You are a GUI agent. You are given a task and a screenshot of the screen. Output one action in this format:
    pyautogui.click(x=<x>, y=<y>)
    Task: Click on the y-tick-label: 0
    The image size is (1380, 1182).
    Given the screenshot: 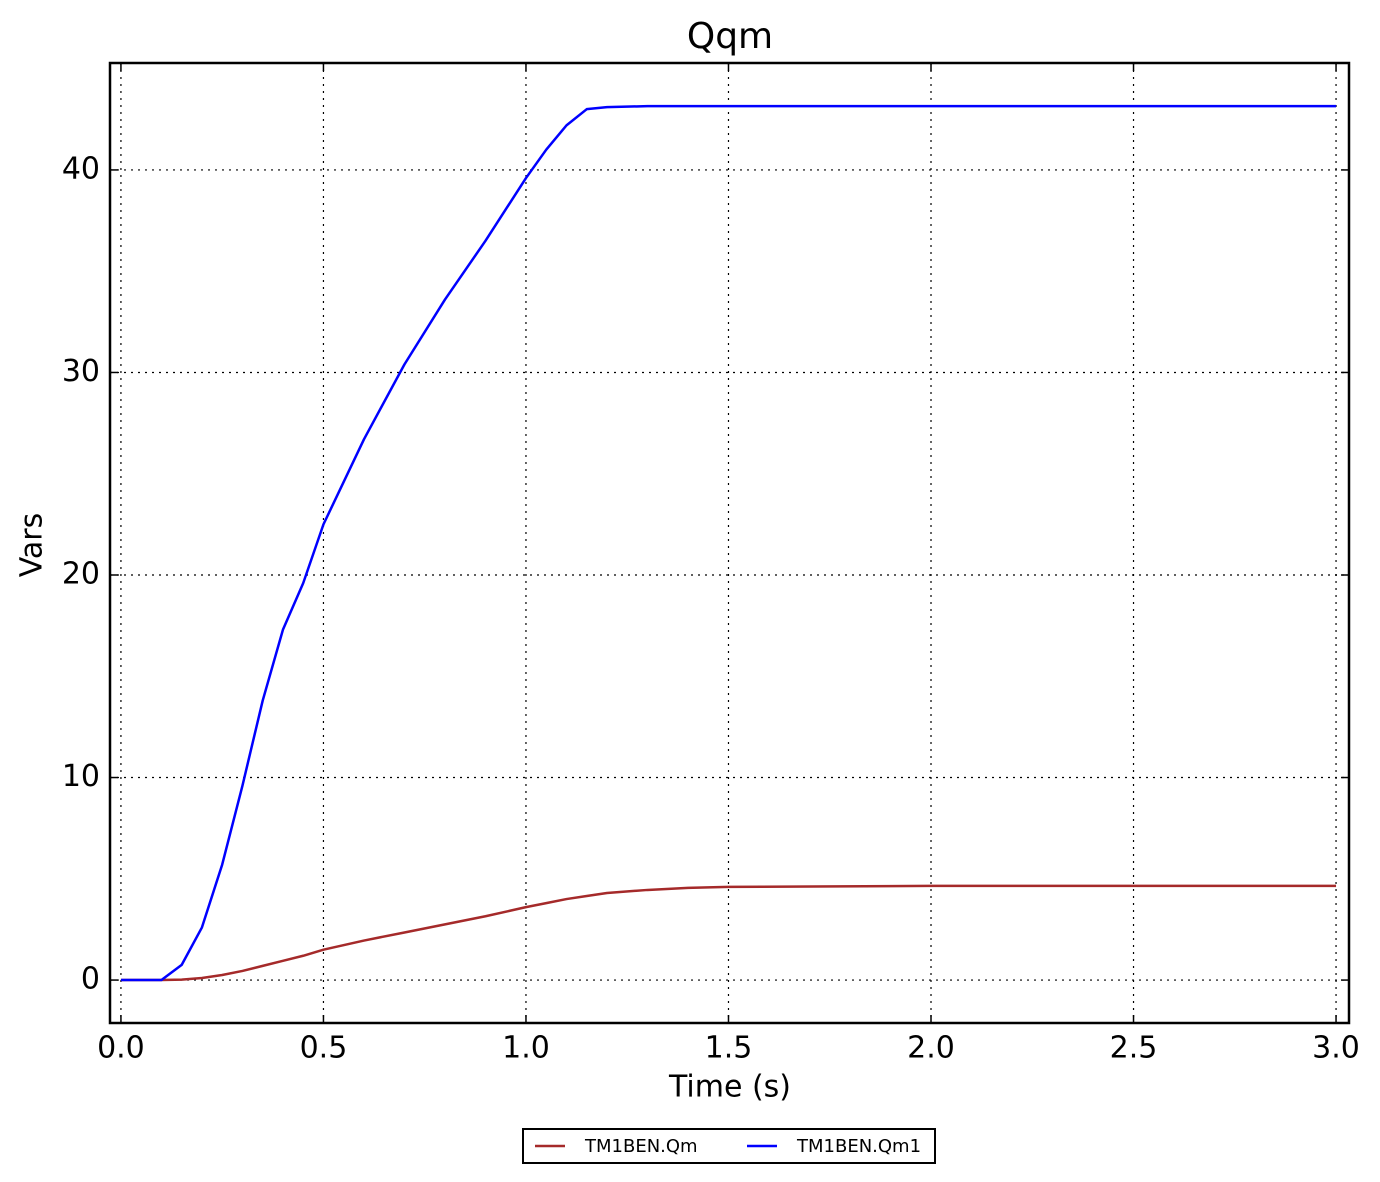 What is the action you would take?
    pyautogui.click(x=90, y=979)
    